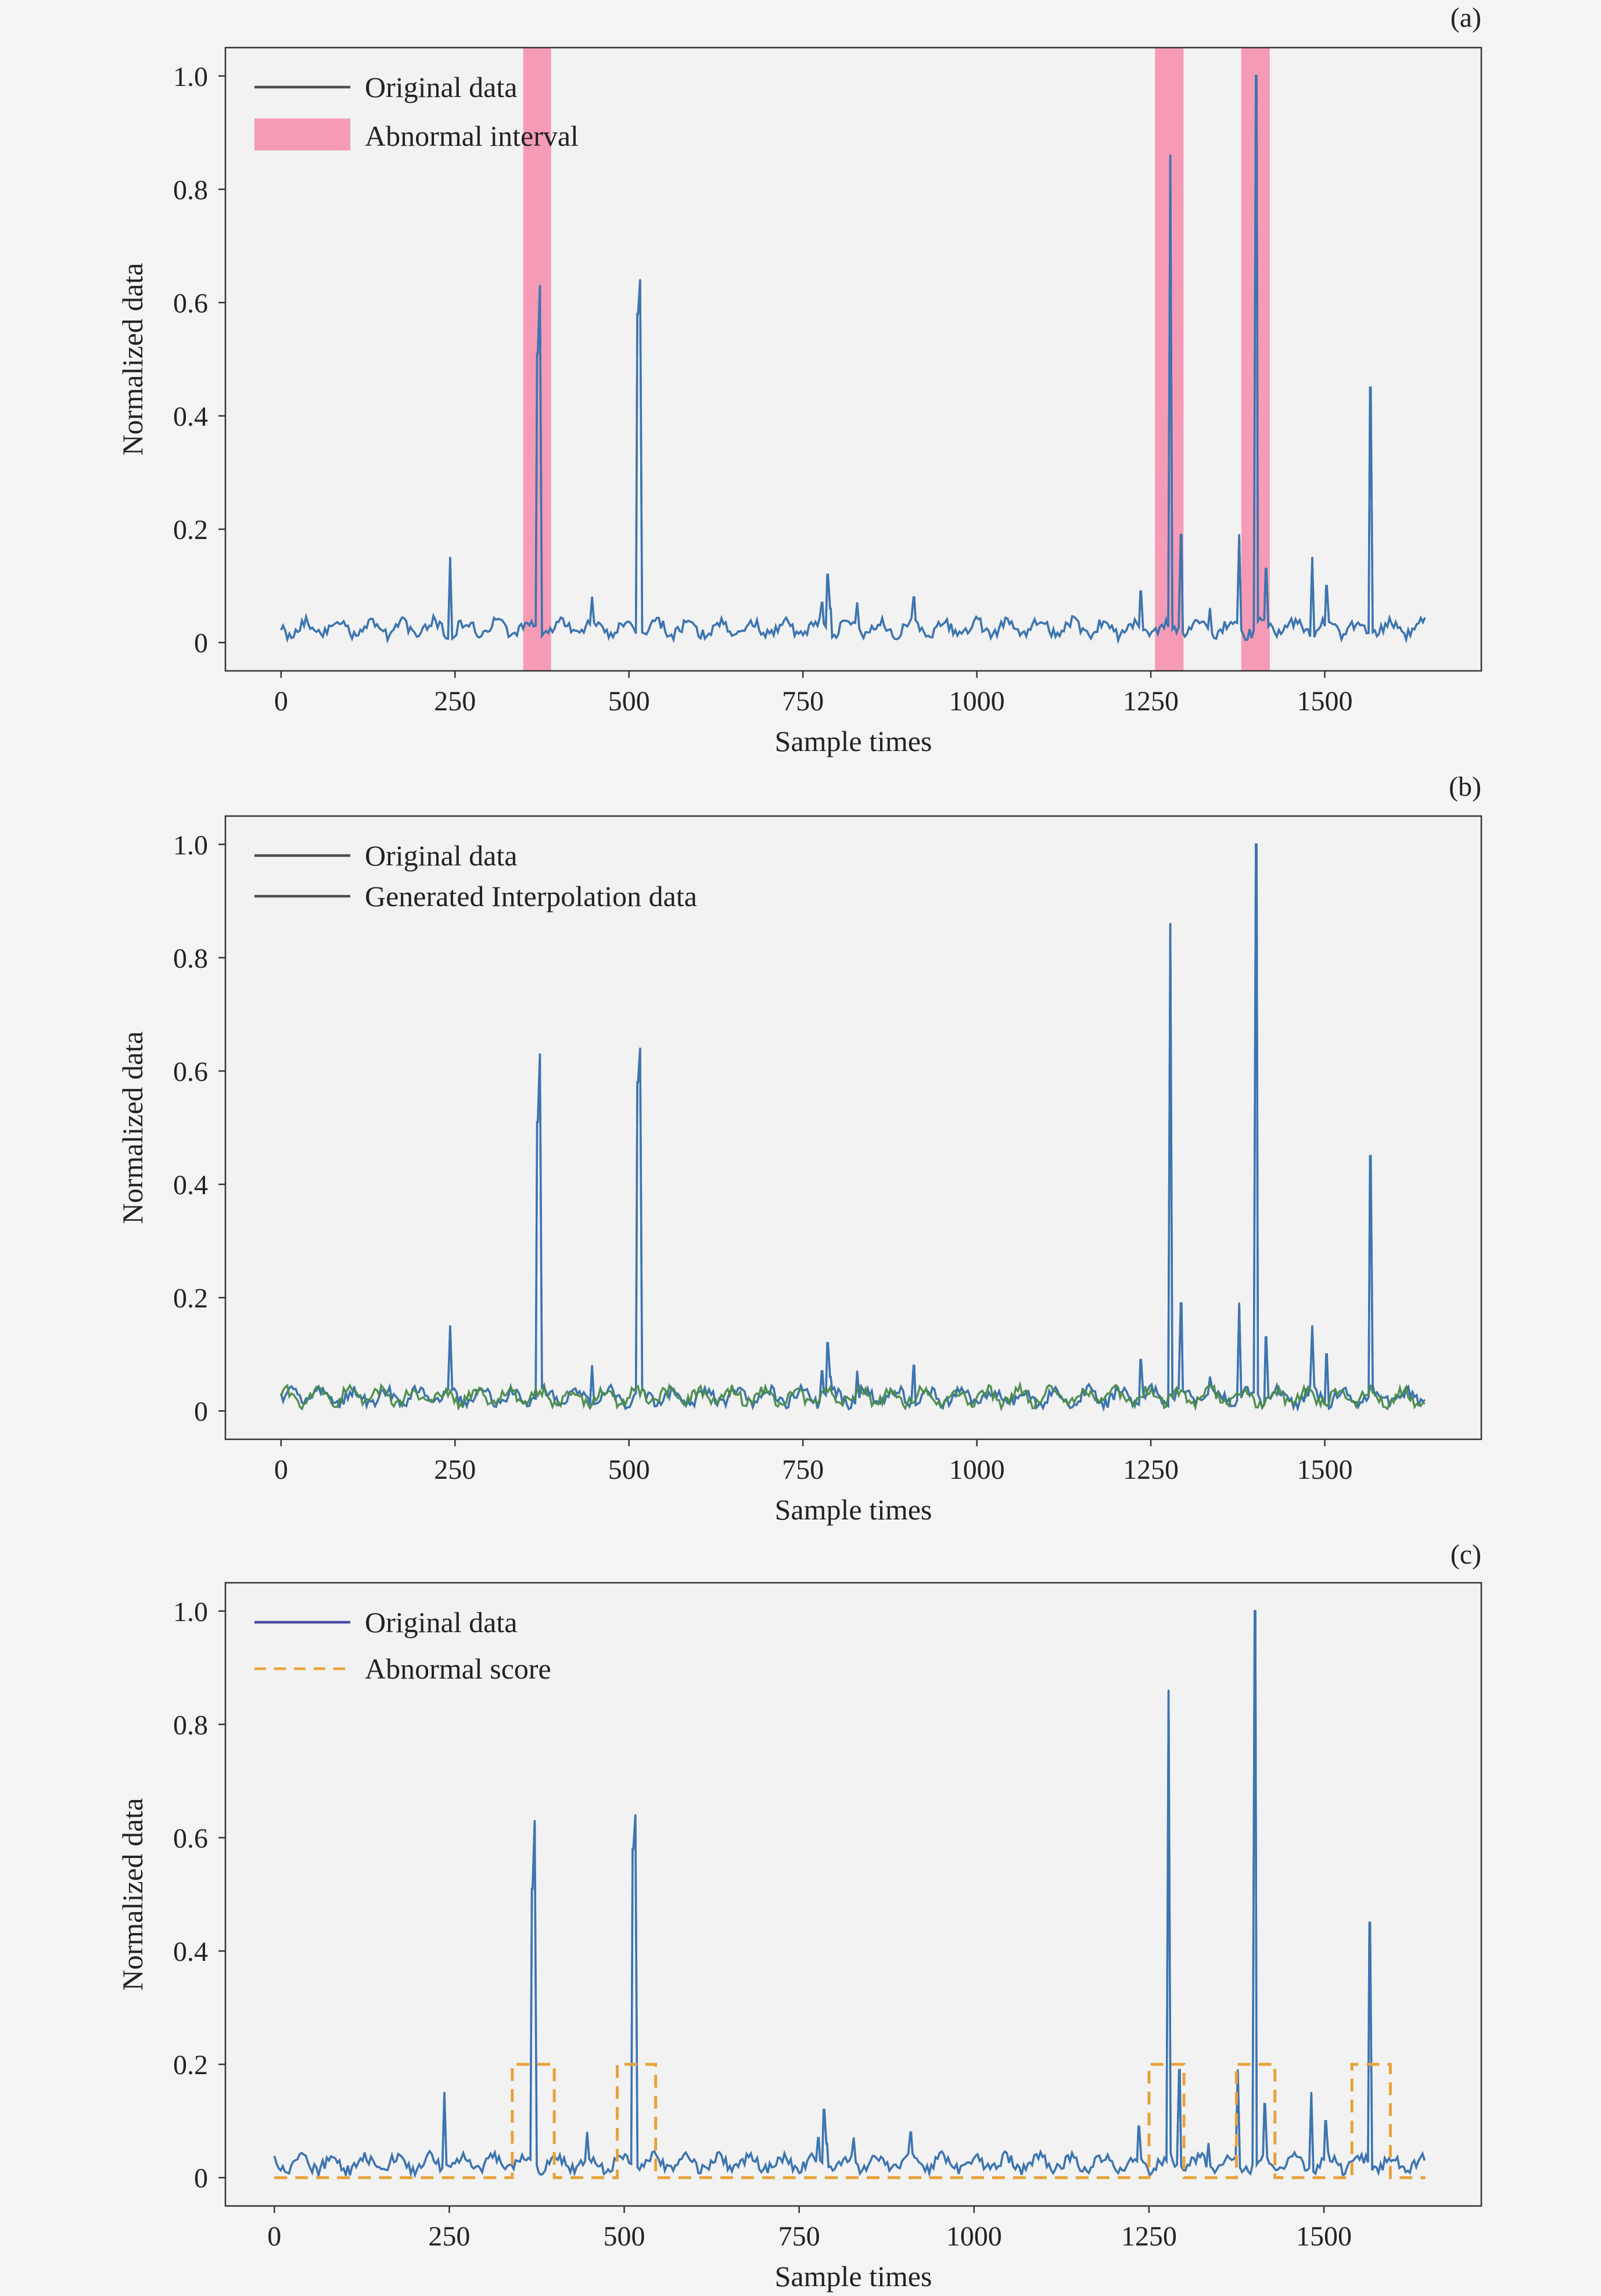  Describe the element at coordinates (441, 855) in the screenshot. I see `legend-label-original-b: Original data` at that location.